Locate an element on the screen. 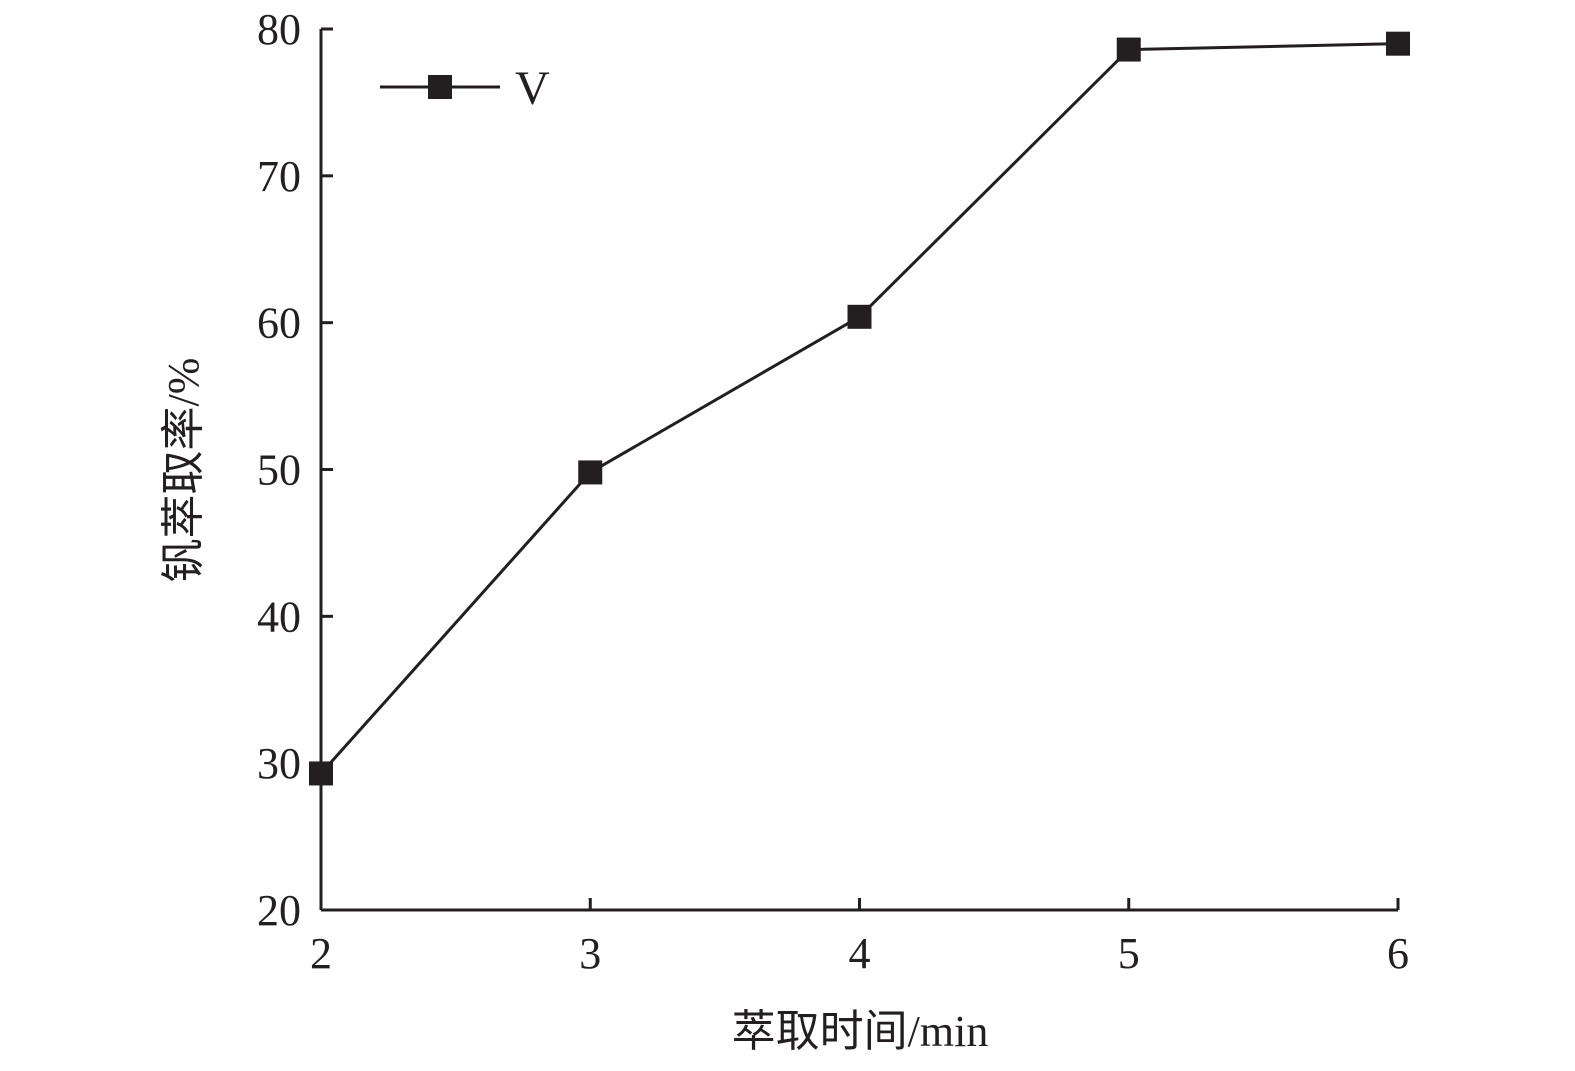 The image size is (1575, 1071). x-tick-label: 6 is located at coordinates (1398, 953).